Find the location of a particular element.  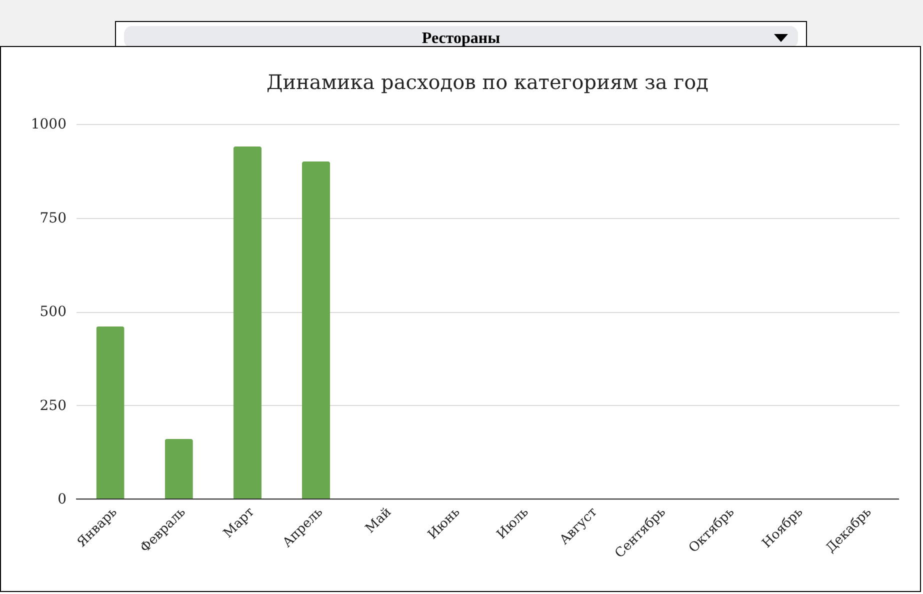

y-tick-label: 750 is located at coordinates (53, 218).